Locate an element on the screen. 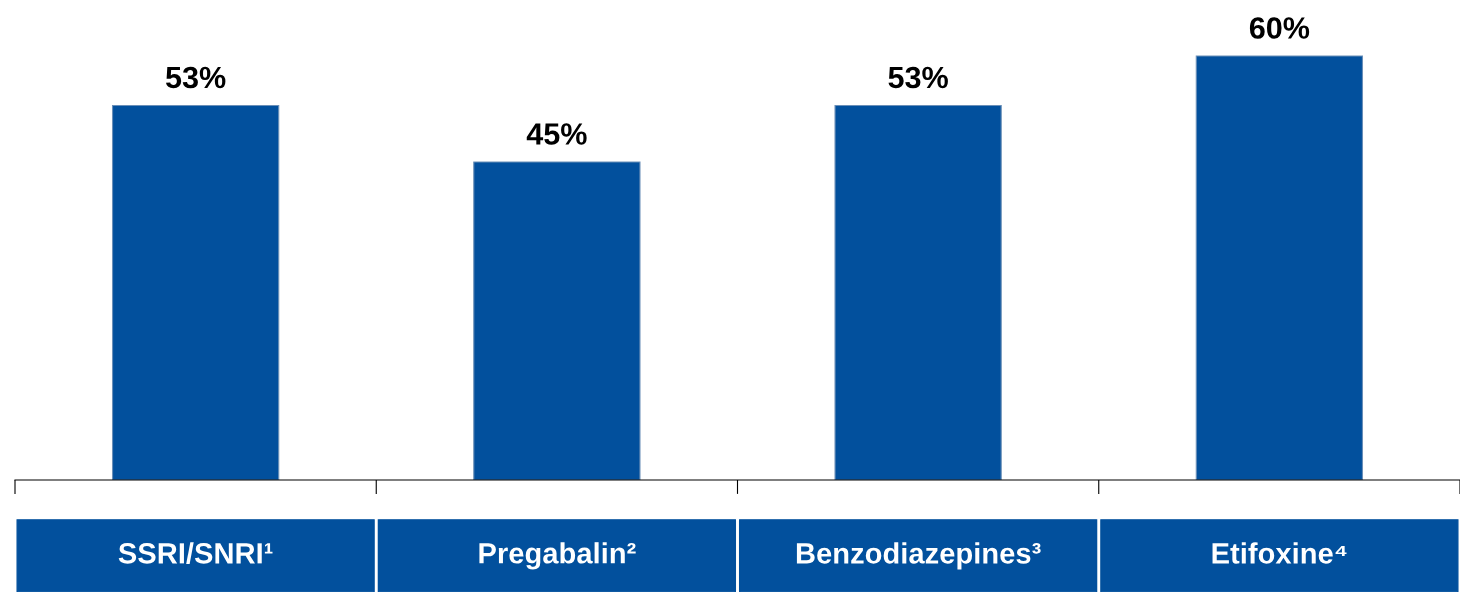 This screenshot has height=592, width=1460. x-tick-label: Benzodiazepines³ is located at coordinates (918, 556).